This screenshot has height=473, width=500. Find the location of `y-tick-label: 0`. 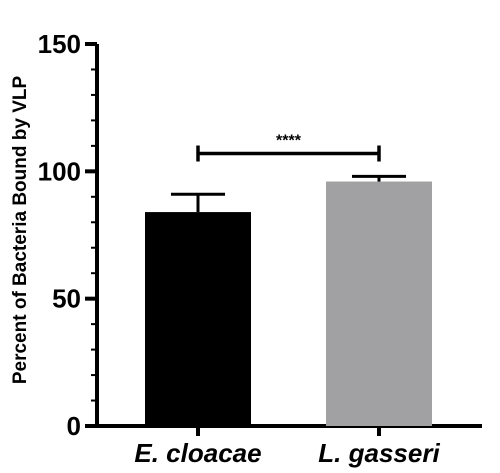

y-tick-label: 0 is located at coordinates (74, 426).